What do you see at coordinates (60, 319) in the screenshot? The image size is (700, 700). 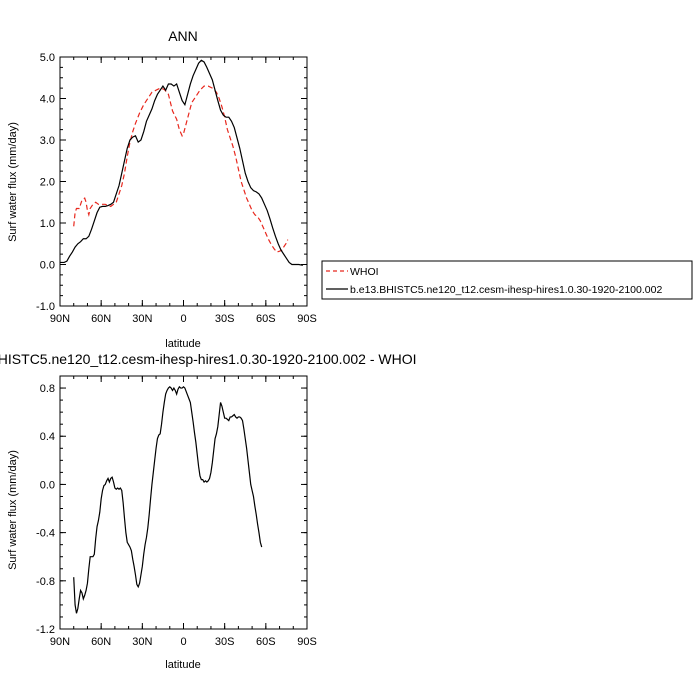 I see `top-x-tick-label: 90N` at bounding box center [60, 319].